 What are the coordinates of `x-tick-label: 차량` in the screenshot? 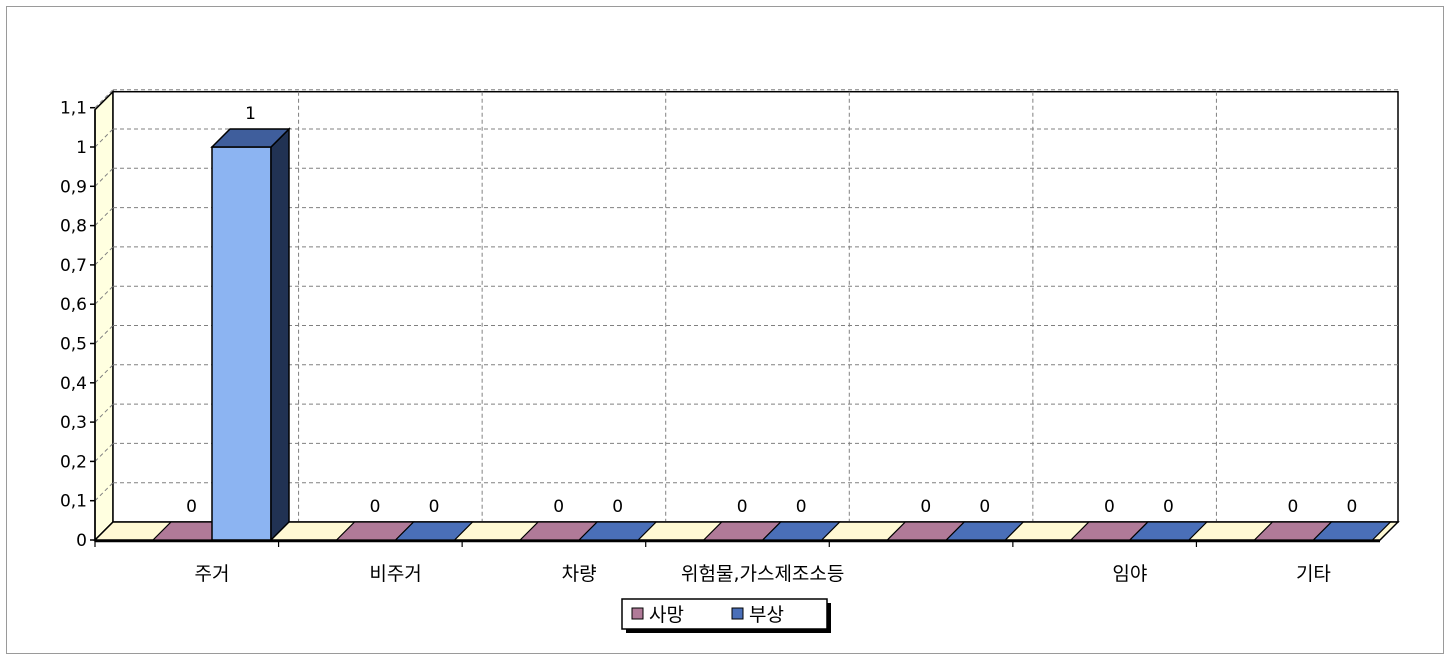 It's located at (579, 574).